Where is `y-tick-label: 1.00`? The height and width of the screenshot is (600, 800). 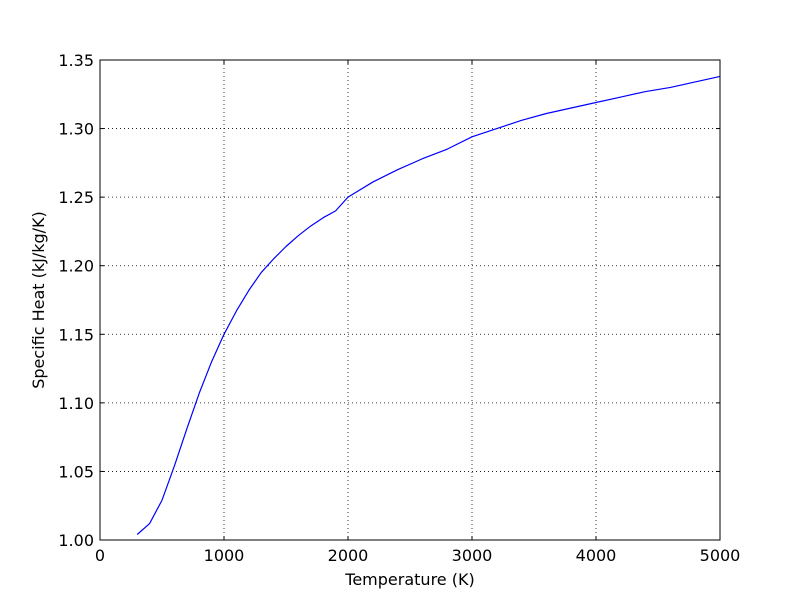 y-tick-label: 1.00 is located at coordinates (76, 540).